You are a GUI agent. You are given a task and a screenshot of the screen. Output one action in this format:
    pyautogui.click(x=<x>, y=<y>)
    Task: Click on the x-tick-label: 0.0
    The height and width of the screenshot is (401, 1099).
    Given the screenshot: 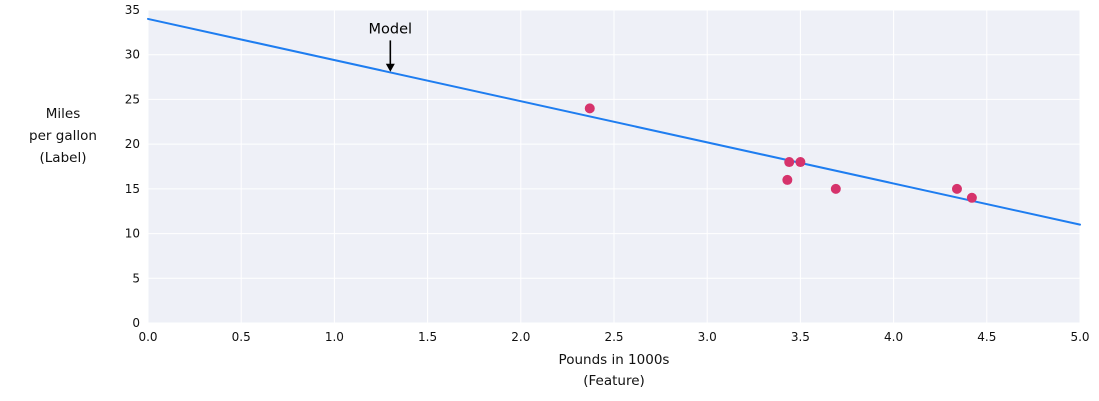 What is the action you would take?
    pyautogui.click(x=147, y=337)
    